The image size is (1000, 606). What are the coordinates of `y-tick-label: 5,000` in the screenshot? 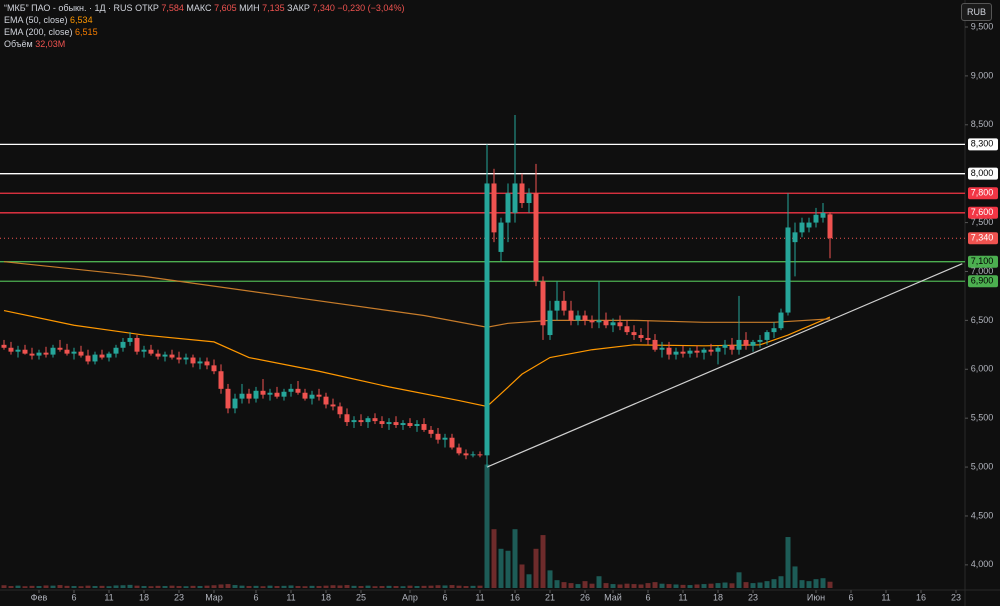 It's located at (982, 466).